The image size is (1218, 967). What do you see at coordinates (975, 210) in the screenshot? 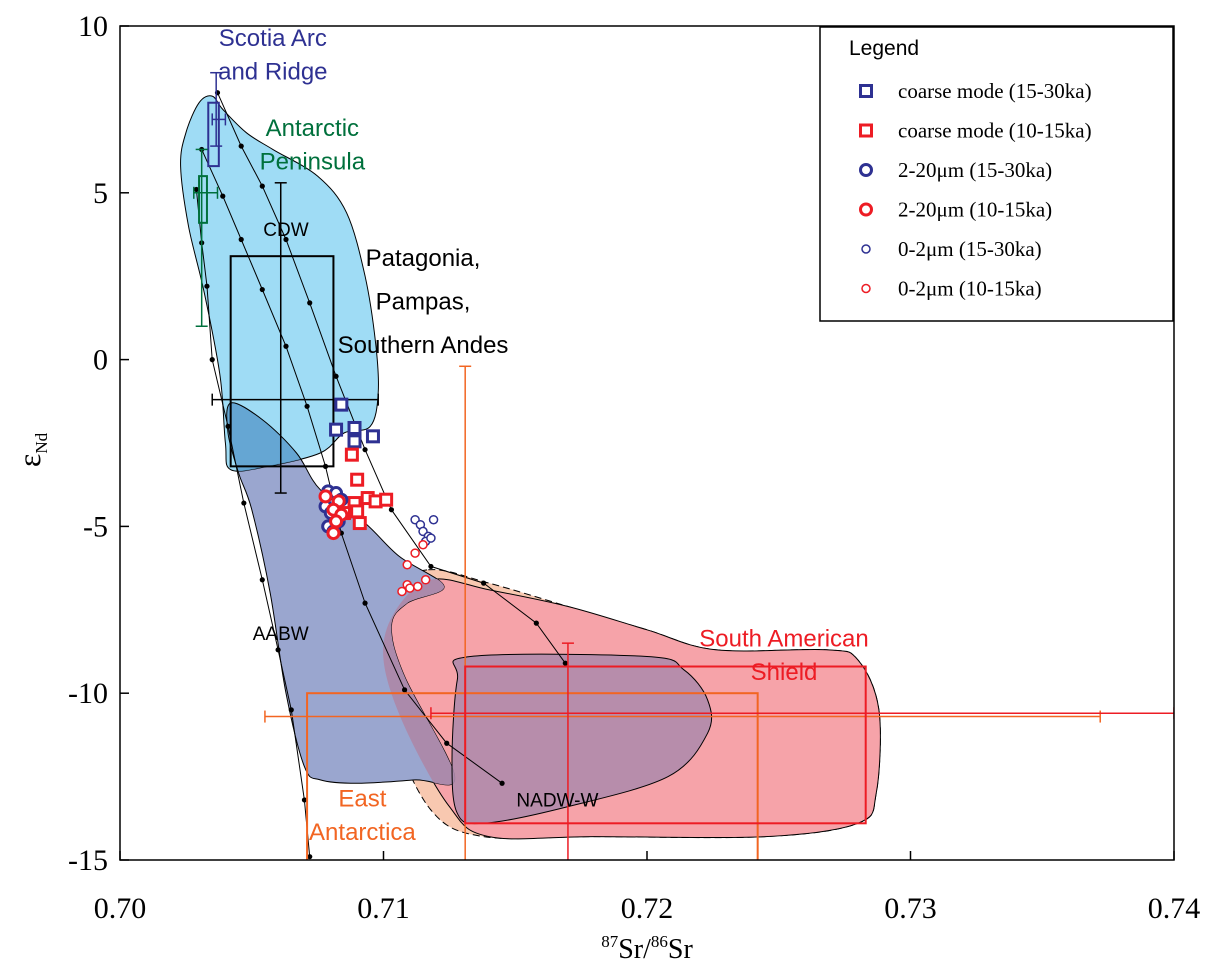
I see `legend-label-4: 2-20μm (10-15ka)` at bounding box center [975, 210].